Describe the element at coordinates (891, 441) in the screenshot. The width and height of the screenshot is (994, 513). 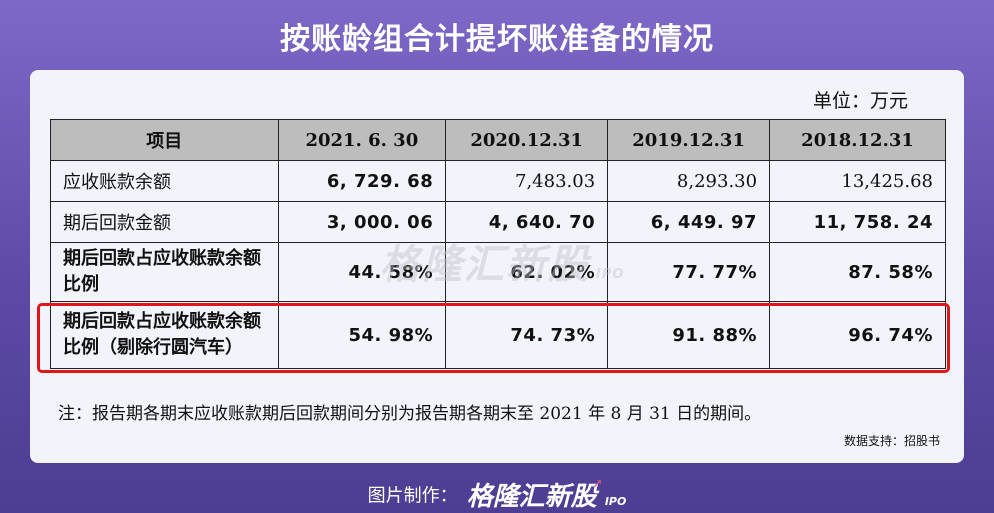
I see `data-source: 数据支持：招股书` at that location.